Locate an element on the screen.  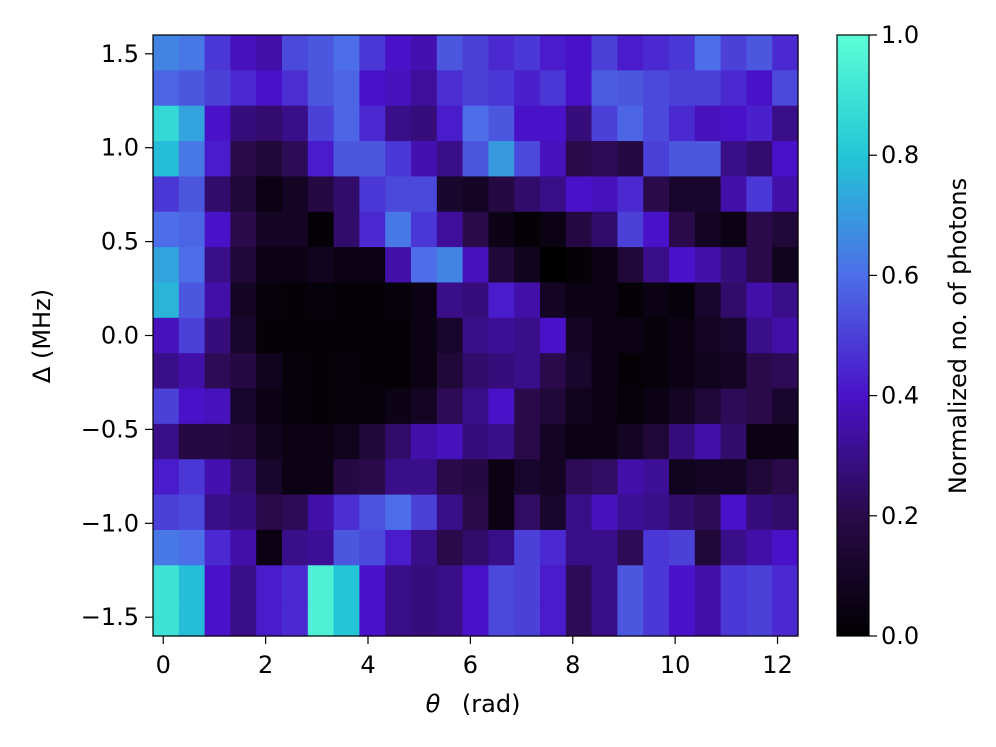
x-axis-unit: (rad) is located at coordinates (491, 704).